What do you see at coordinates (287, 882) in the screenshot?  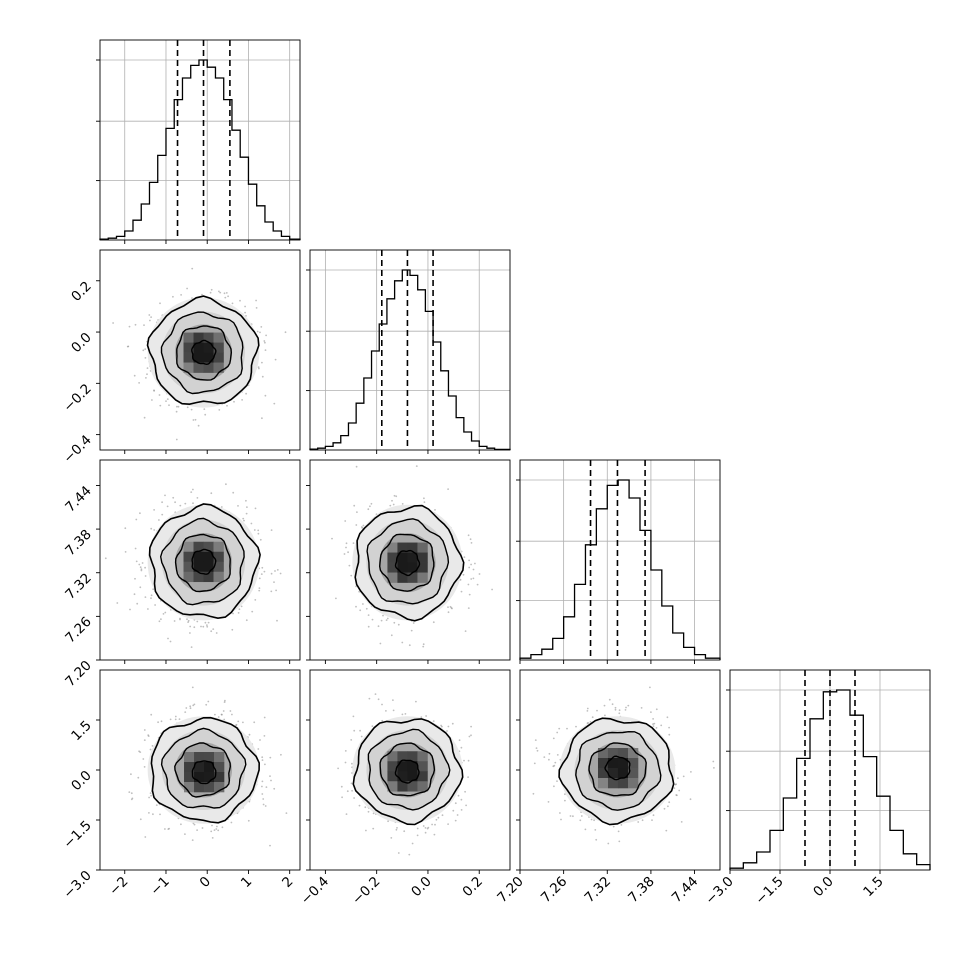 I see `x-tick-label: 2` at bounding box center [287, 882].